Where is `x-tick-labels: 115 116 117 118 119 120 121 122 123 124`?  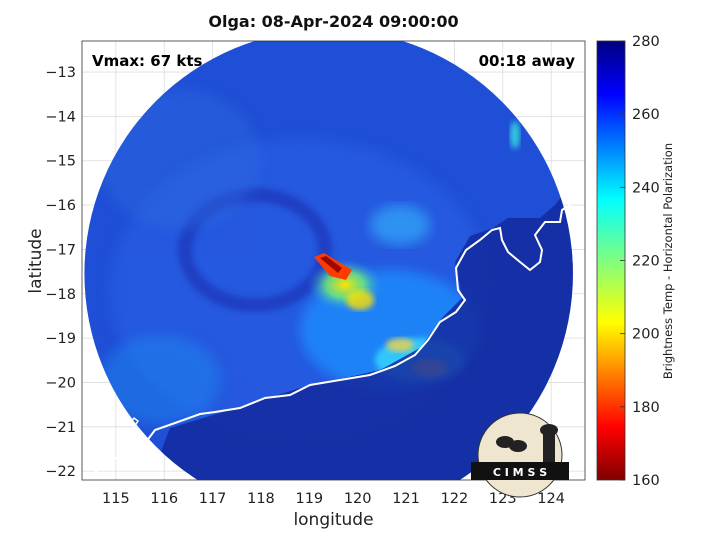
x-tick-labels: 115 116 117 118 119 120 121 122 123 124 is located at coordinates (333, 499).